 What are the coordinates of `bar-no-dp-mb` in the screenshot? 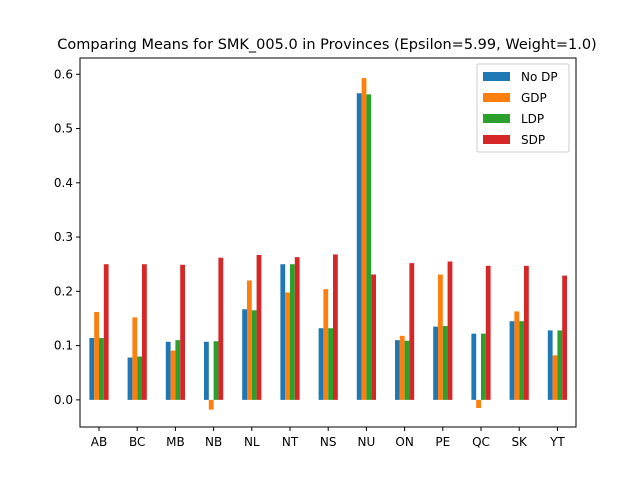 It's located at (168, 370).